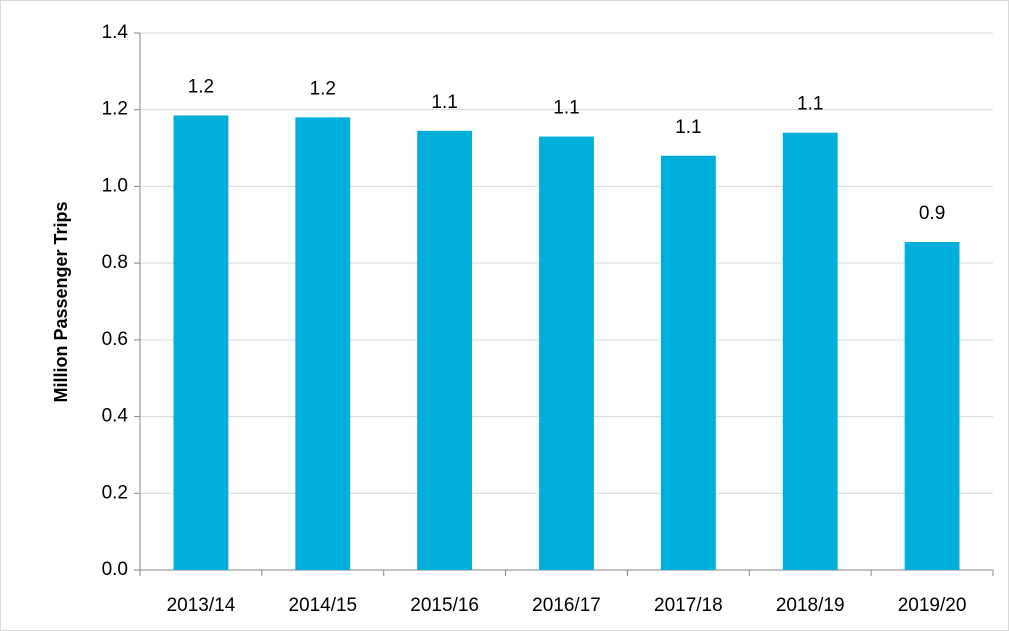  Describe the element at coordinates (115, 185) in the screenshot. I see `y-tick-label: 1.0` at that location.